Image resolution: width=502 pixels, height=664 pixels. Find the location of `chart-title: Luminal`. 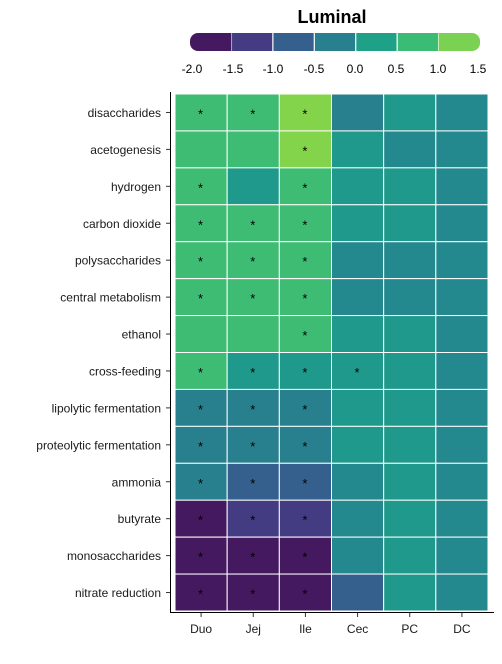

chart-title: Luminal is located at coordinates (331, 17).